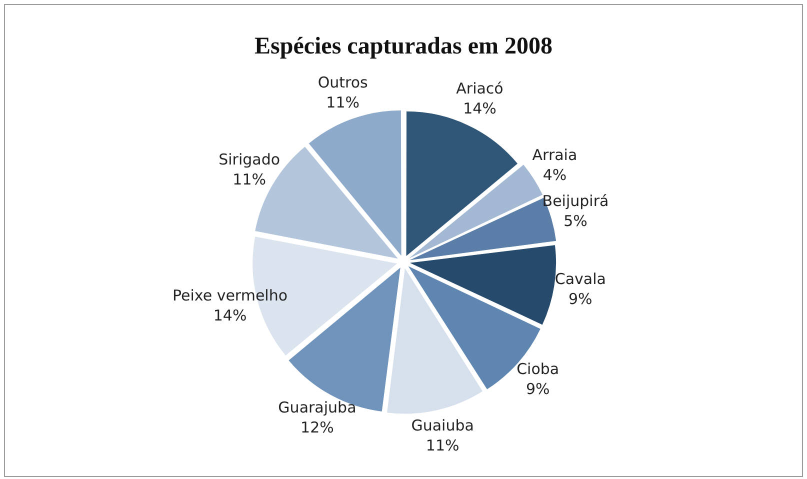 The width and height of the screenshot is (807, 479). Describe the element at coordinates (575, 201) in the screenshot. I see `slice-label: Beijupirá` at that location.